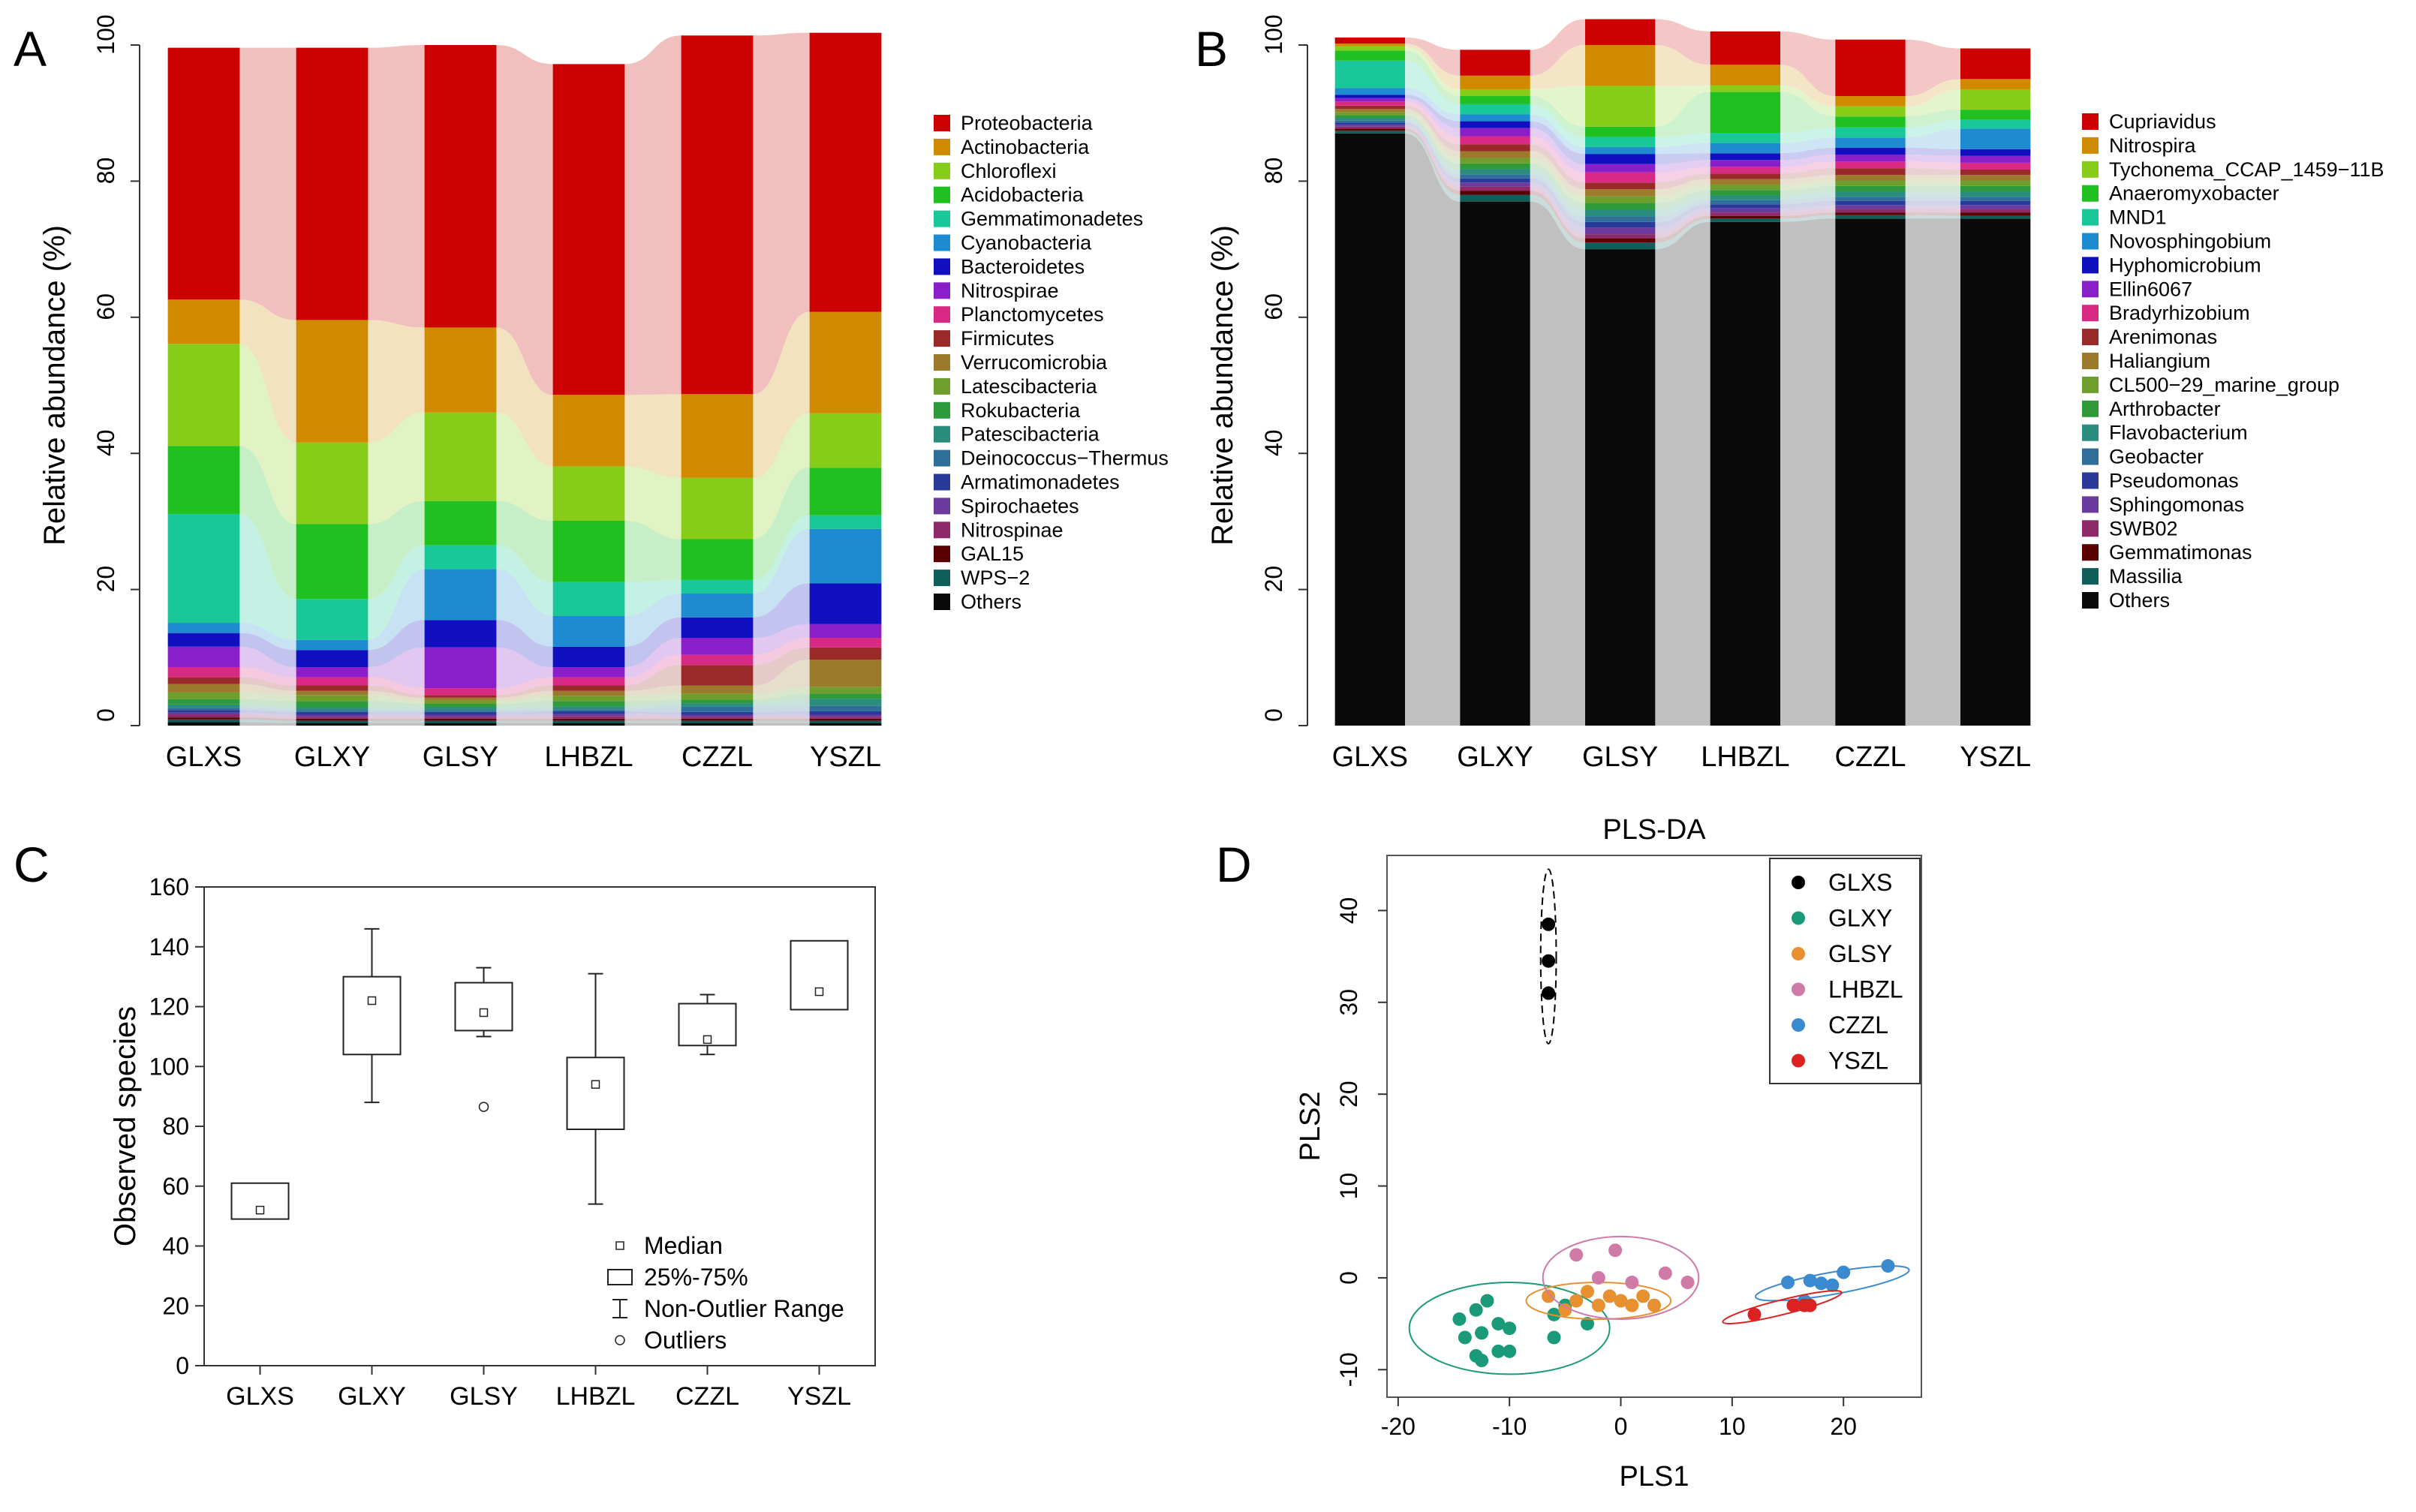  Describe the element at coordinates (461, 370) in the screenshot. I see `bar-actinobacteria-glsy` at that location.